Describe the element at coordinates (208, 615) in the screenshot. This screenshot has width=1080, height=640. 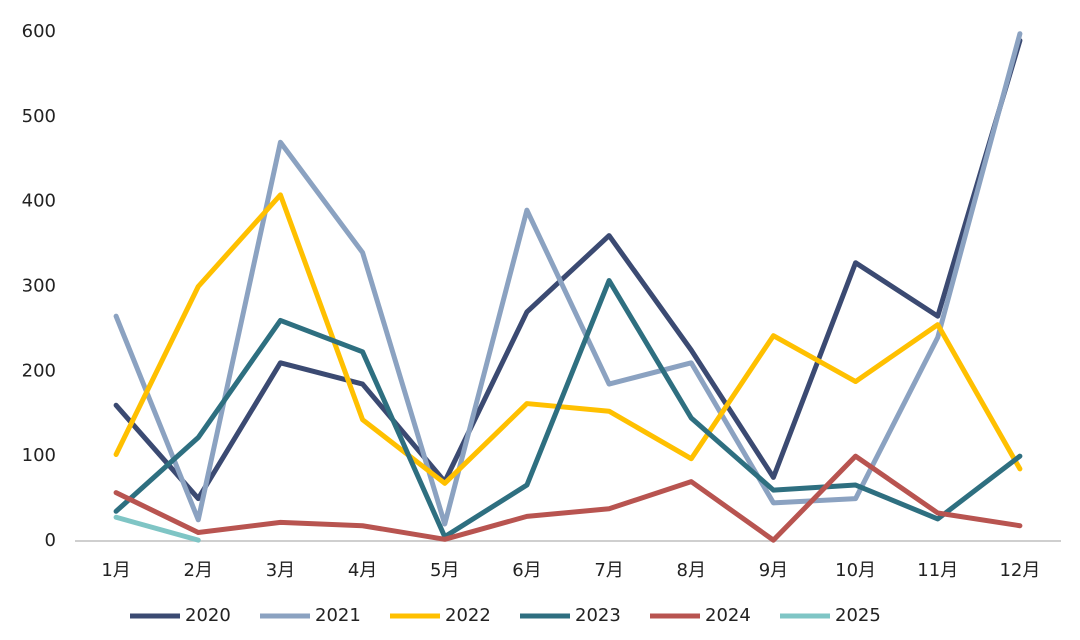
I see `legend-label: 2020` at that location.